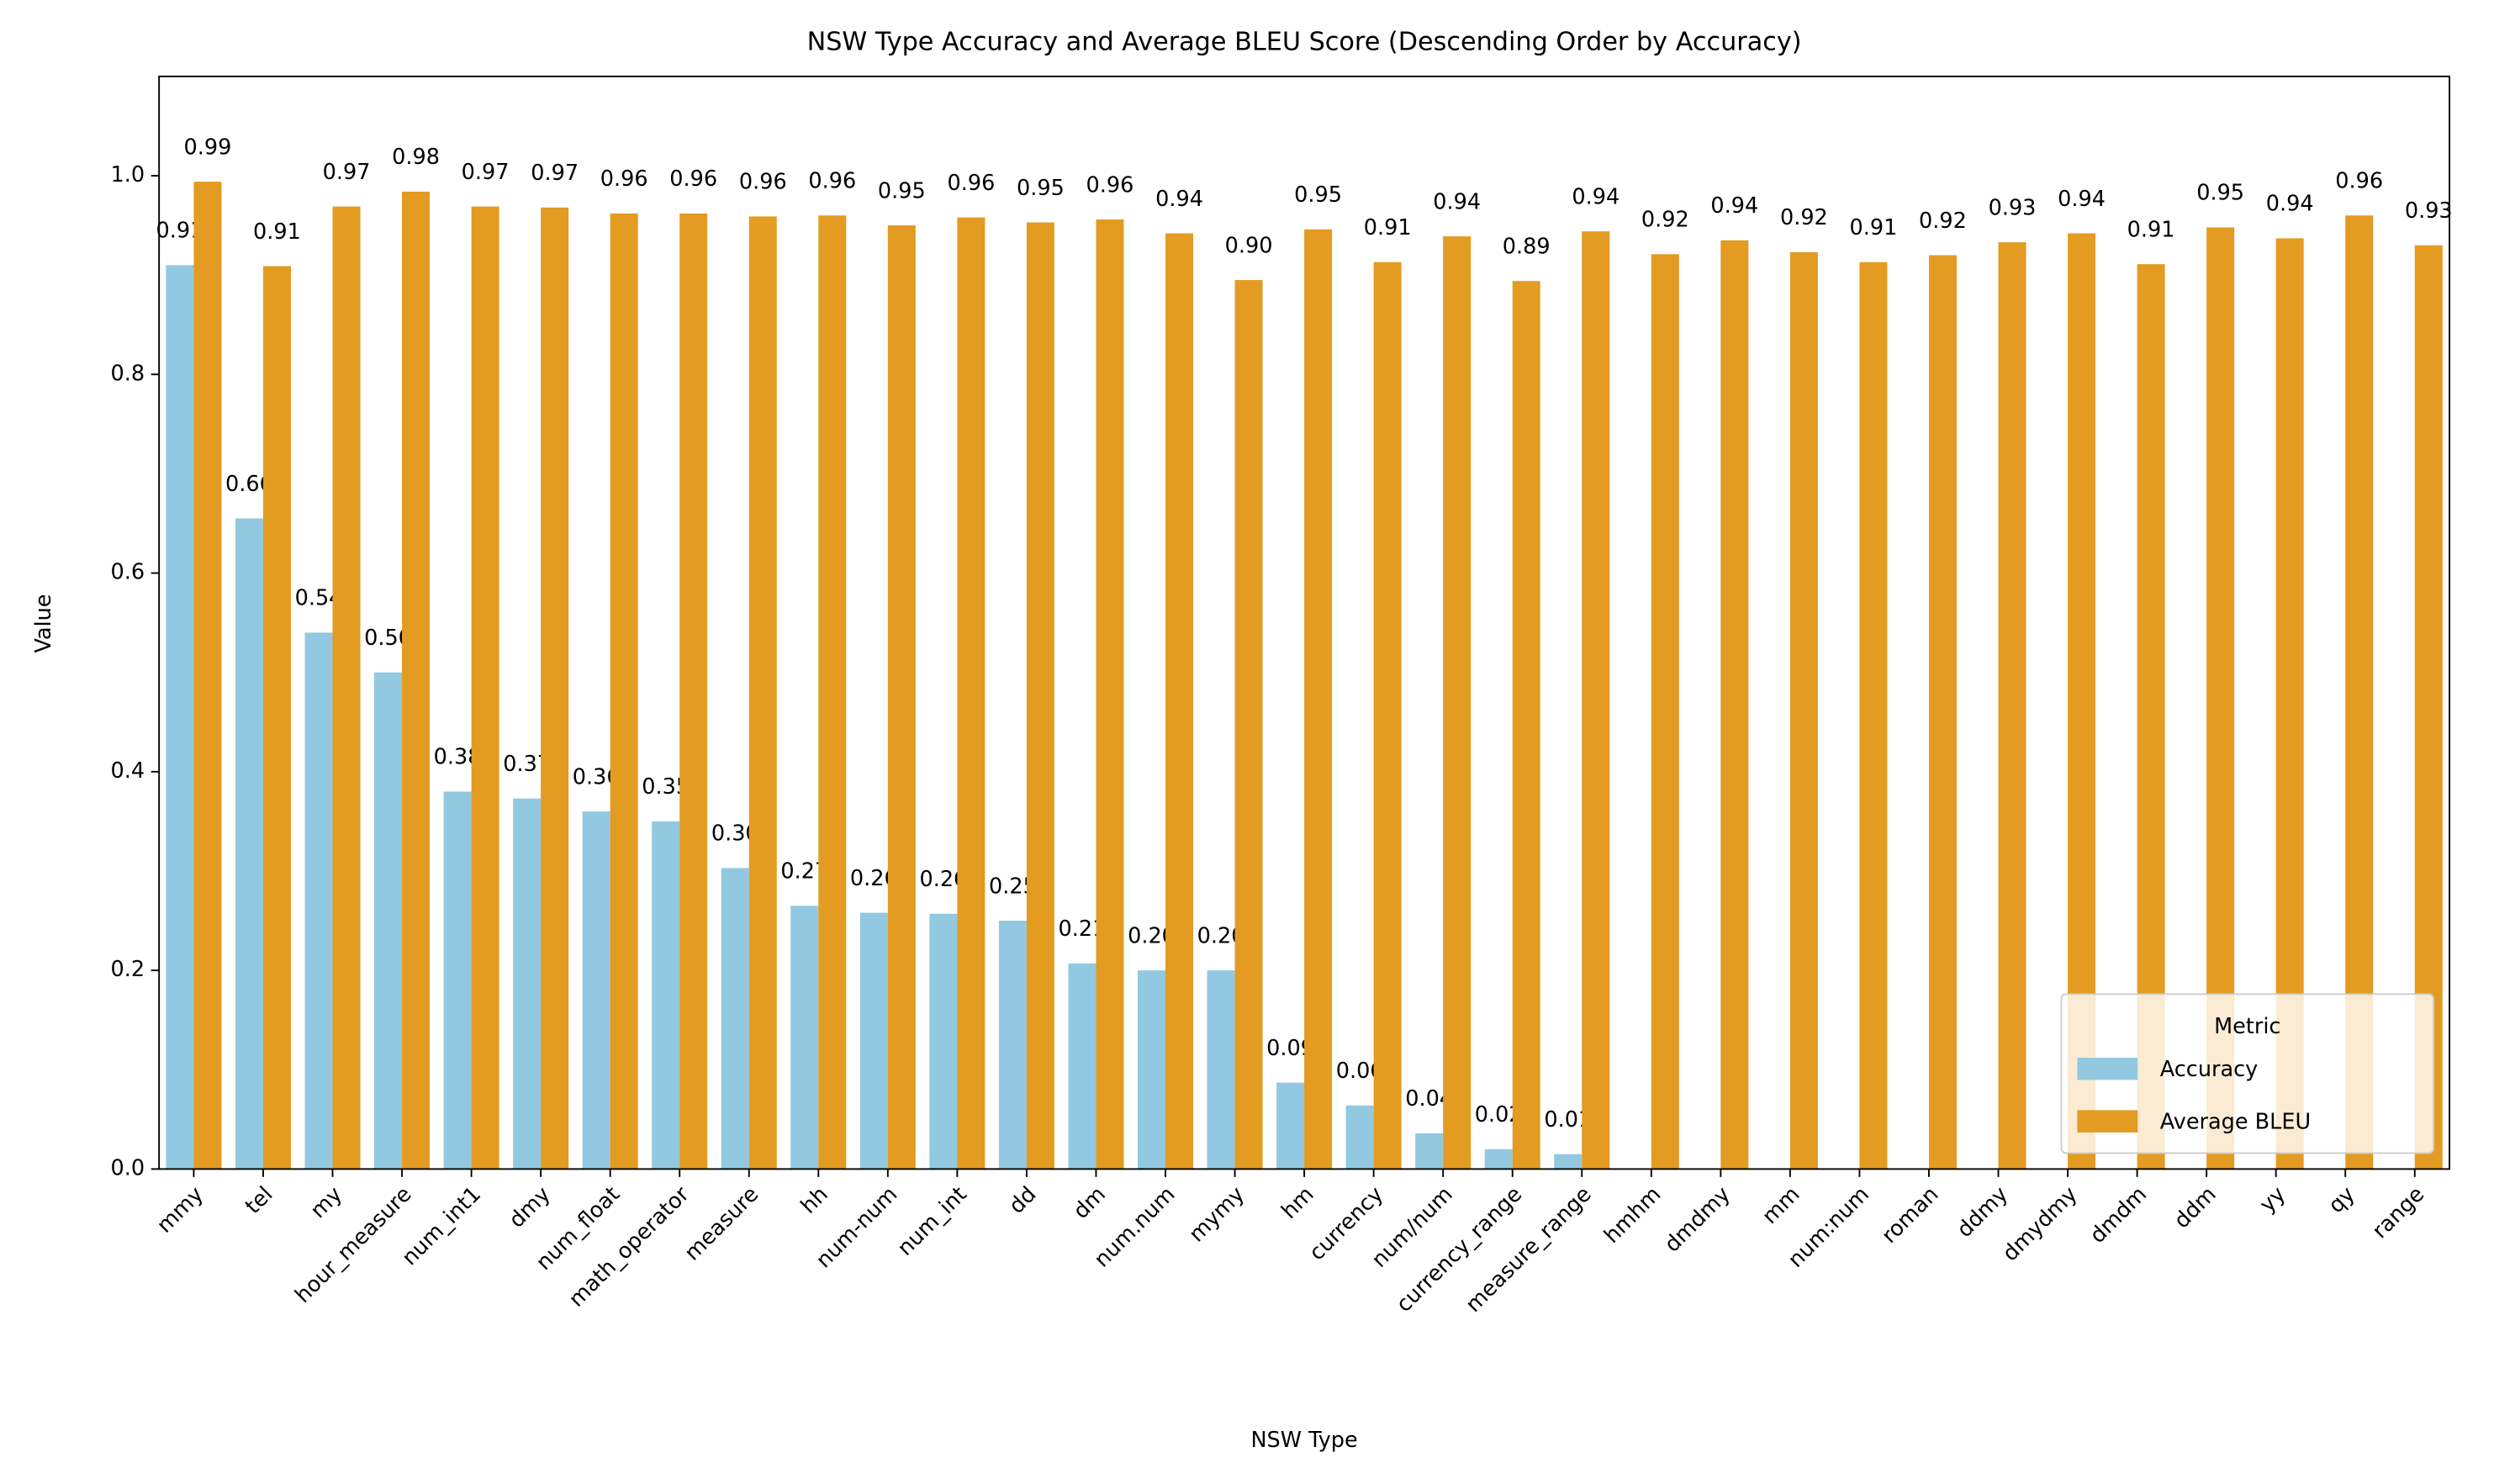  What do you see at coordinates (2247, 1026) in the screenshot?
I see `legend-title: Metric` at bounding box center [2247, 1026].